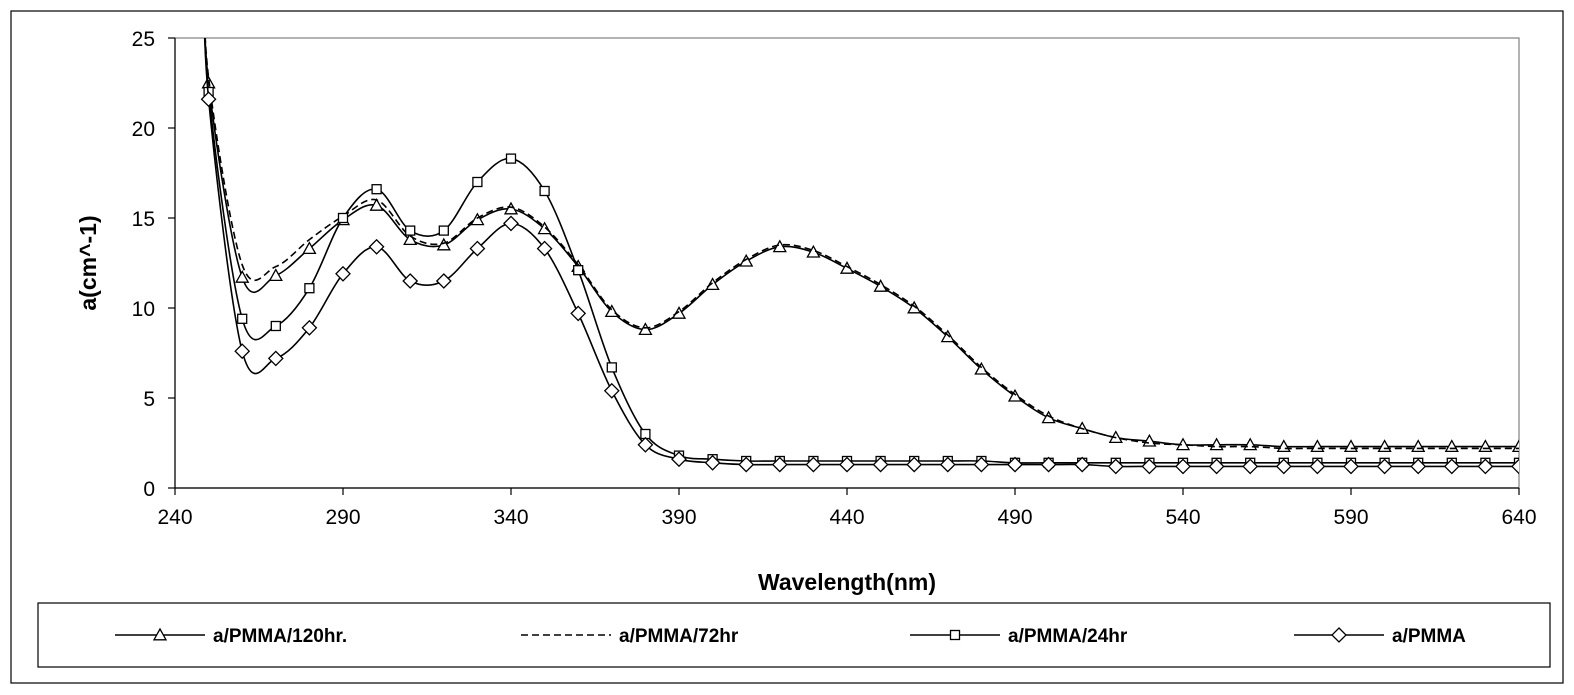 Image resolution: width=1574 pixels, height=695 pixels. What do you see at coordinates (679, 636) in the screenshot?
I see `legend-label: a/PMMA/72hr` at bounding box center [679, 636].